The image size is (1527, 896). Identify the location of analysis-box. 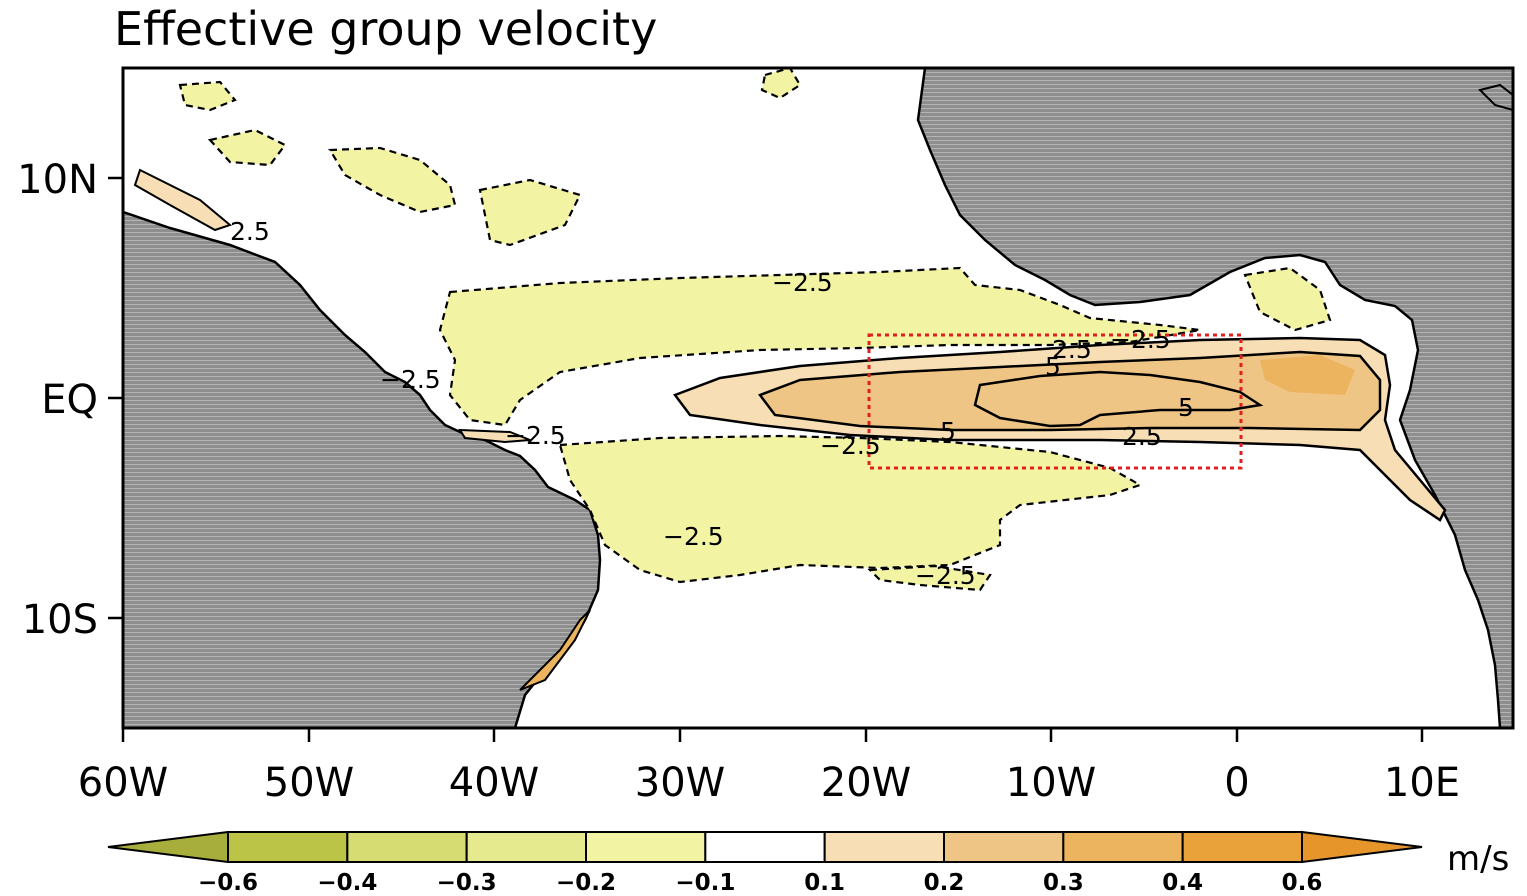
(1055, 401).